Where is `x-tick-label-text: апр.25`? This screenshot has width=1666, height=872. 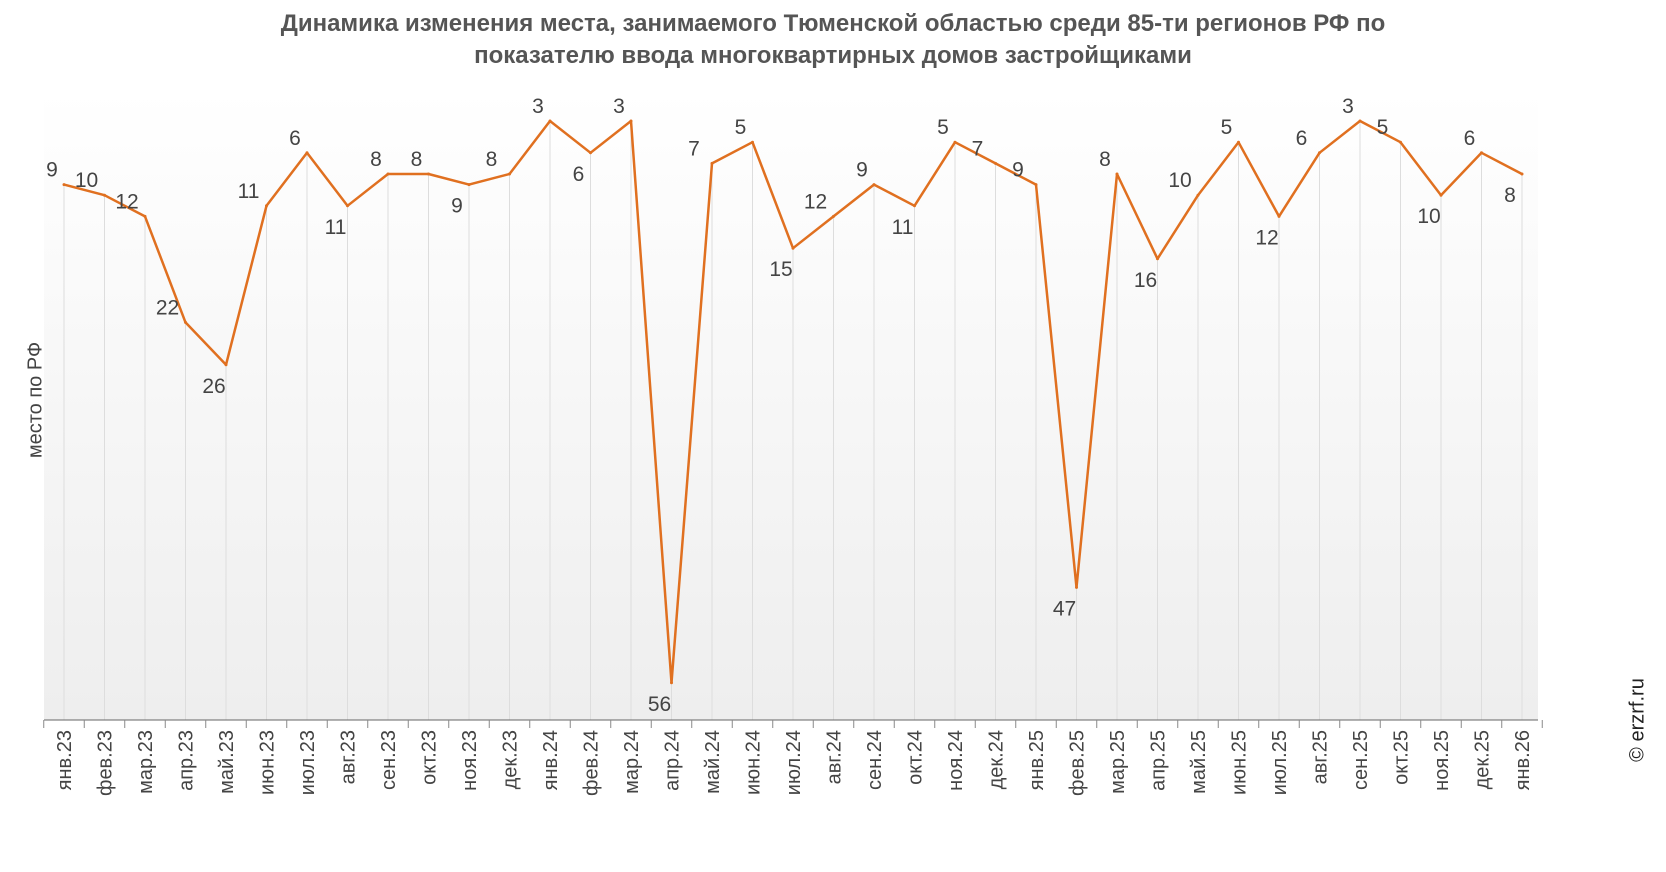
x-tick-label-text: апр.25 is located at coordinates (1159, 760).